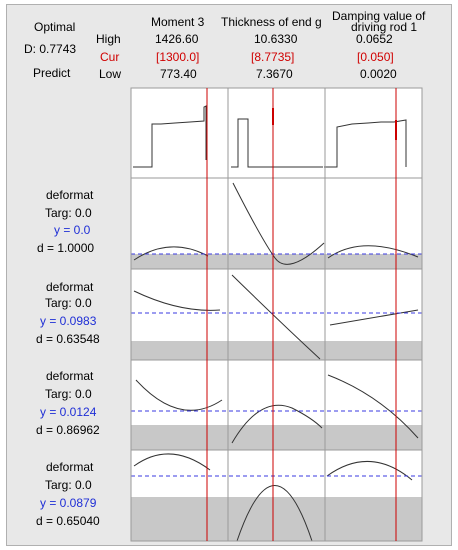 The height and width of the screenshot is (550, 458). Describe the element at coordinates (273, 57) in the screenshot. I see `factor-cur-2: [8.7735]` at that location.